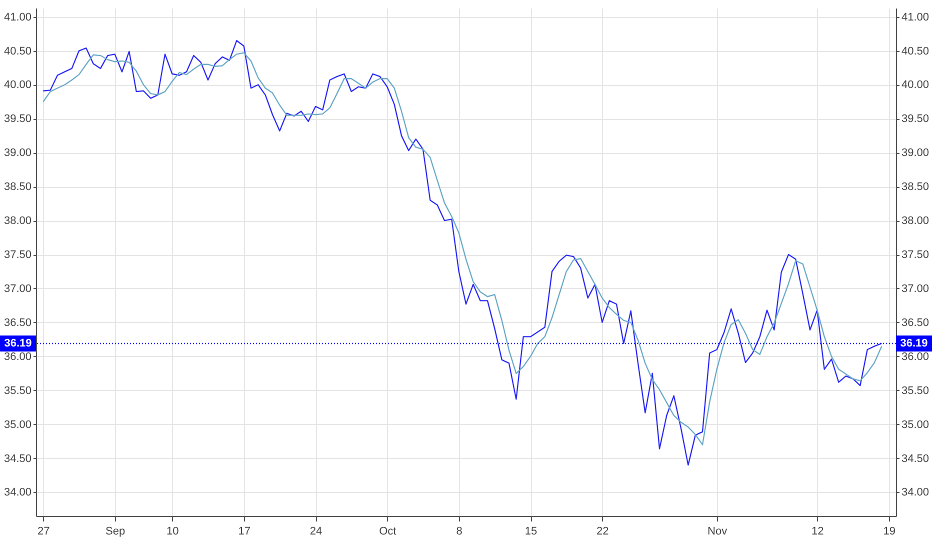 The height and width of the screenshot is (550, 932). Describe the element at coordinates (459, 532) in the screenshot. I see `x-tick-label: 8` at that location.